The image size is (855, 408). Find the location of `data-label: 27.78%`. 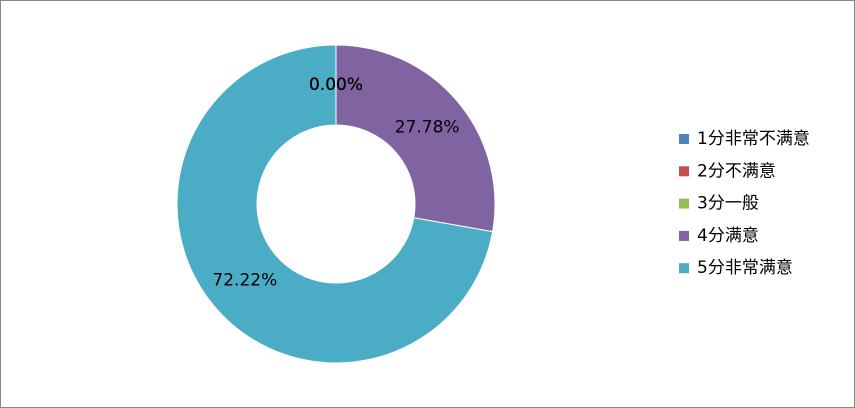

data-label: 27.78% is located at coordinates (427, 128).